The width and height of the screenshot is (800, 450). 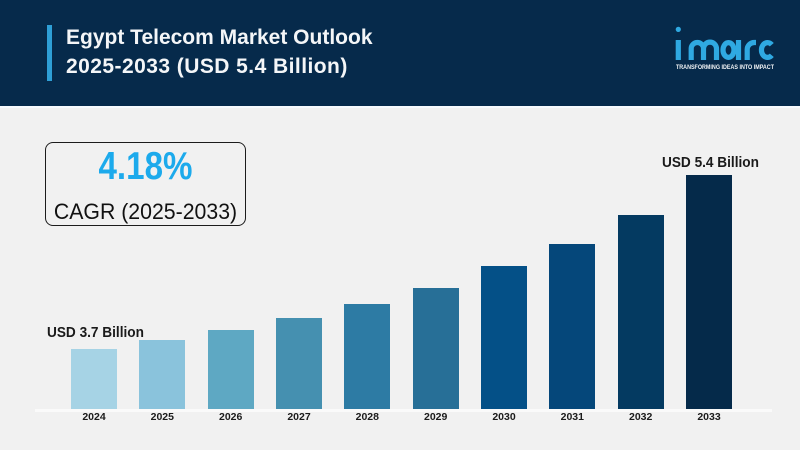 I want to click on svg-text: TRANSFORMING IDEAS INTO IMPACT, so click(x=725, y=67).